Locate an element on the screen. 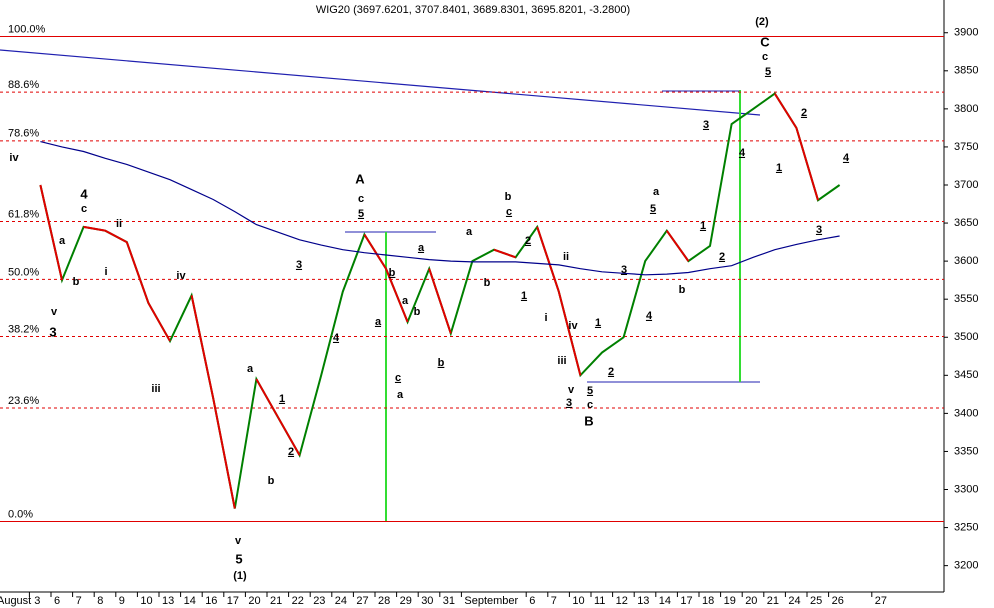 Image resolution: width=994 pixels, height=608 pixels. y-tick-label: 3800 is located at coordinates (966, 109).